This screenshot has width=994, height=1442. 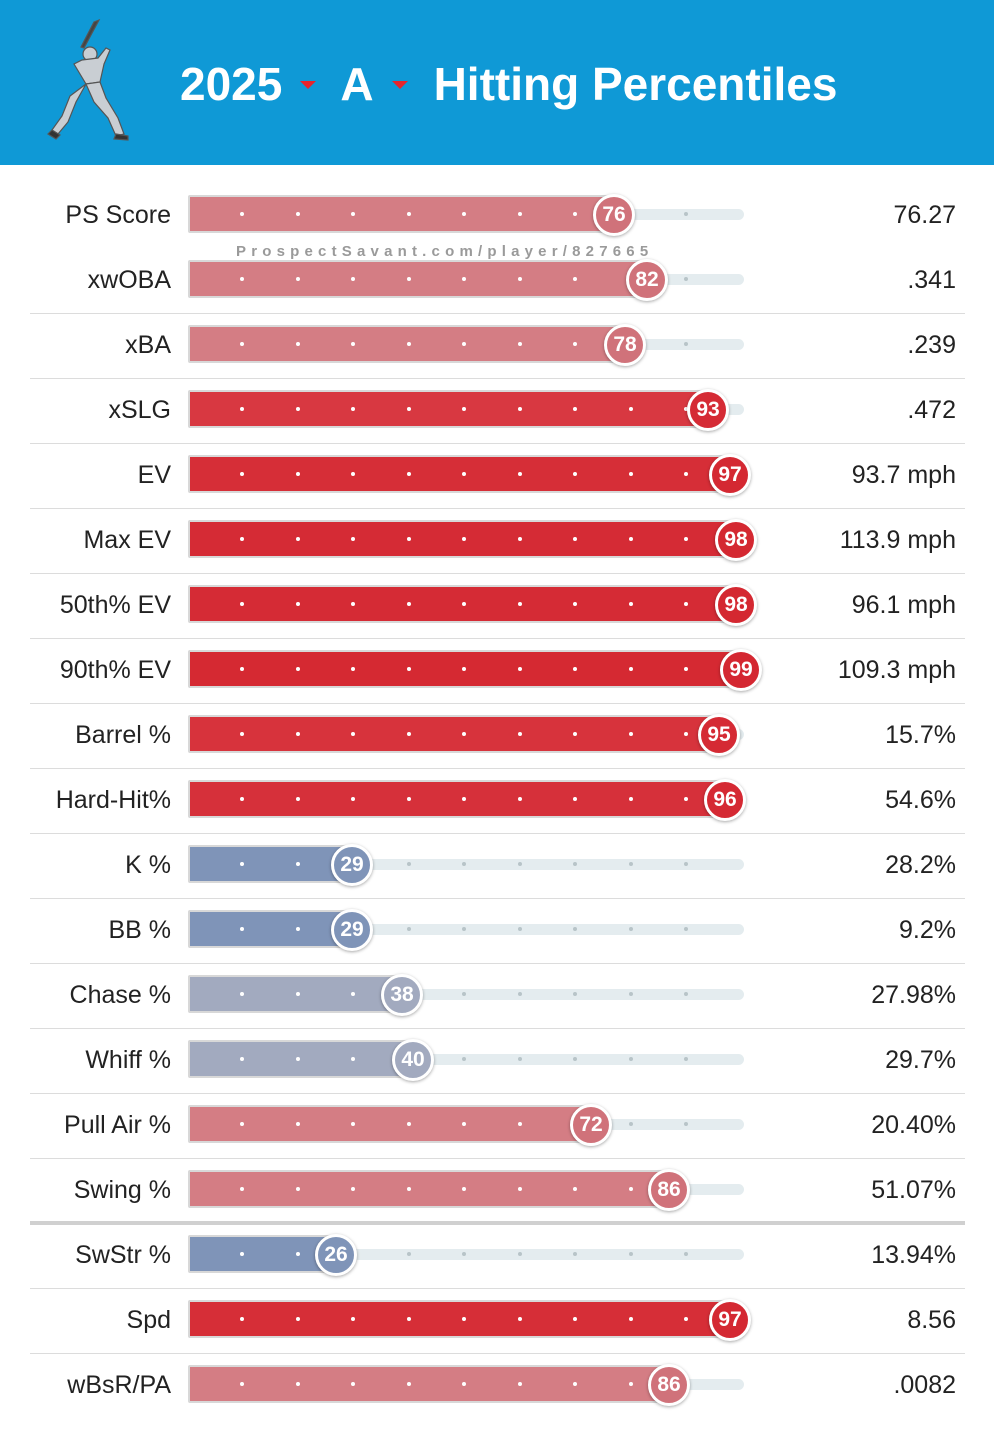 I want to click on metric-label: Spd, so click(x=148, y=1320).